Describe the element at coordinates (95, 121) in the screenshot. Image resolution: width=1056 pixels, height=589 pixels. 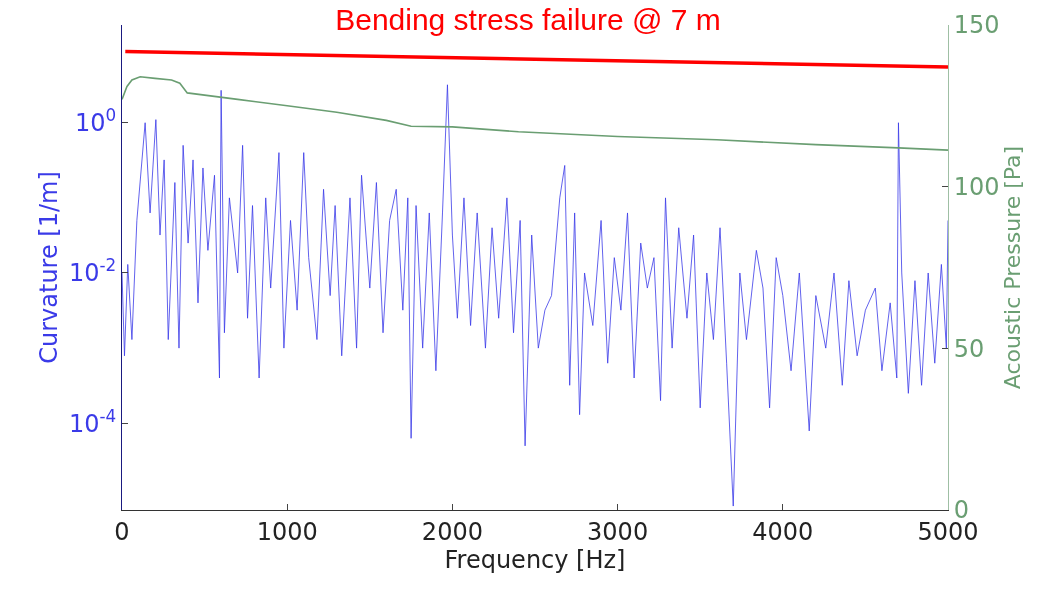
I see `y-tick-label: 10$^{0}$` at that location.